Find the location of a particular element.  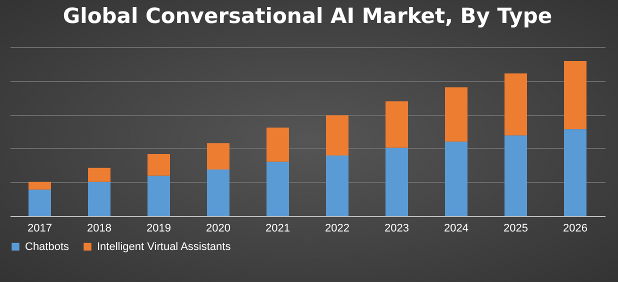

x-tick-label: 2026 is located at coordinates (575, 228).